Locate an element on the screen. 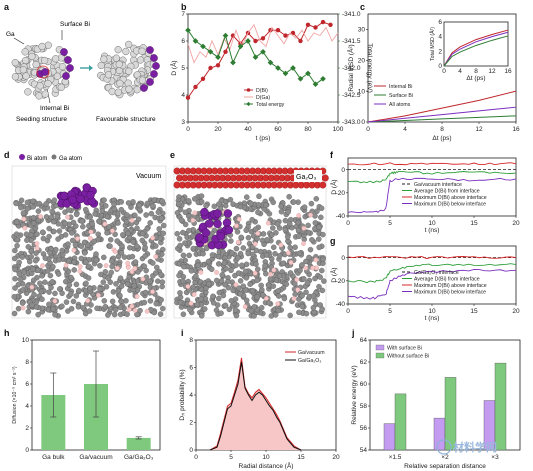  legend-swatch is located at coordinates (380, 347).